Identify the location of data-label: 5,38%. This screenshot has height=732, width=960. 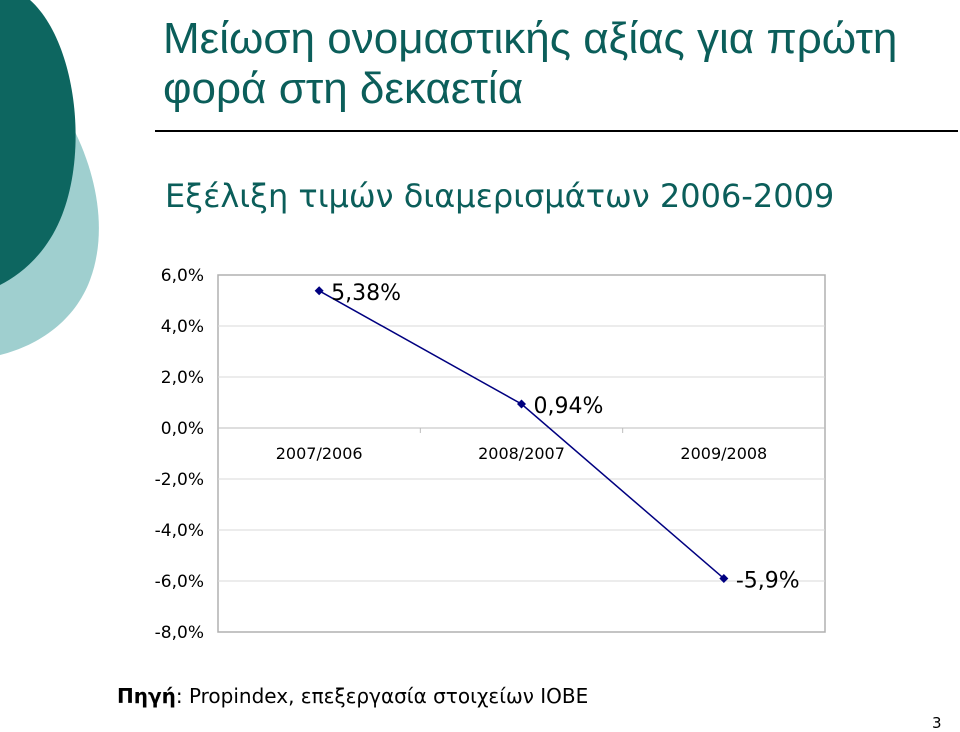
(366, 293).